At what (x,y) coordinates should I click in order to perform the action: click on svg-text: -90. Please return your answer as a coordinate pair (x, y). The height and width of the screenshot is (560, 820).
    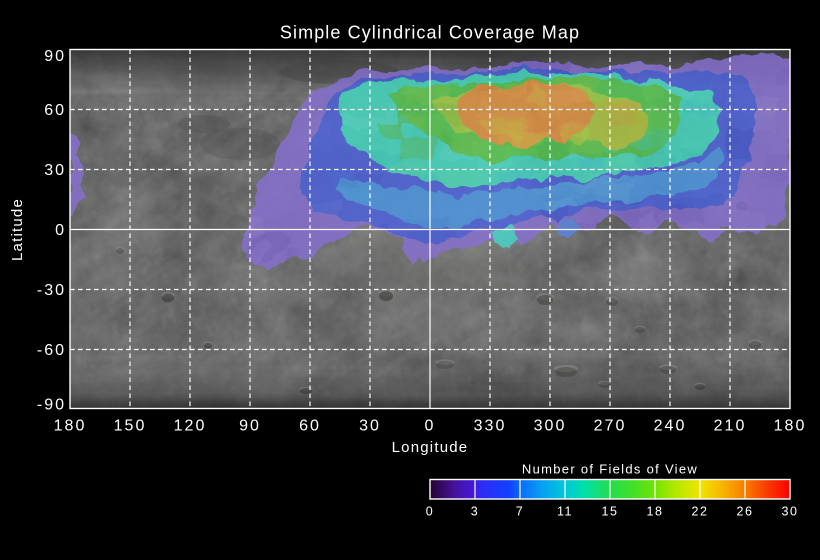
    Looking at the image, I should click on (51, 405).